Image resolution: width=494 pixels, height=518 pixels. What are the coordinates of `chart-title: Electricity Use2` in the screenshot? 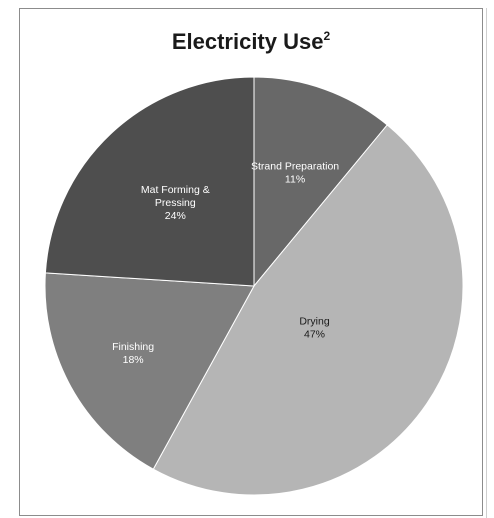 It's located at (251, 42).